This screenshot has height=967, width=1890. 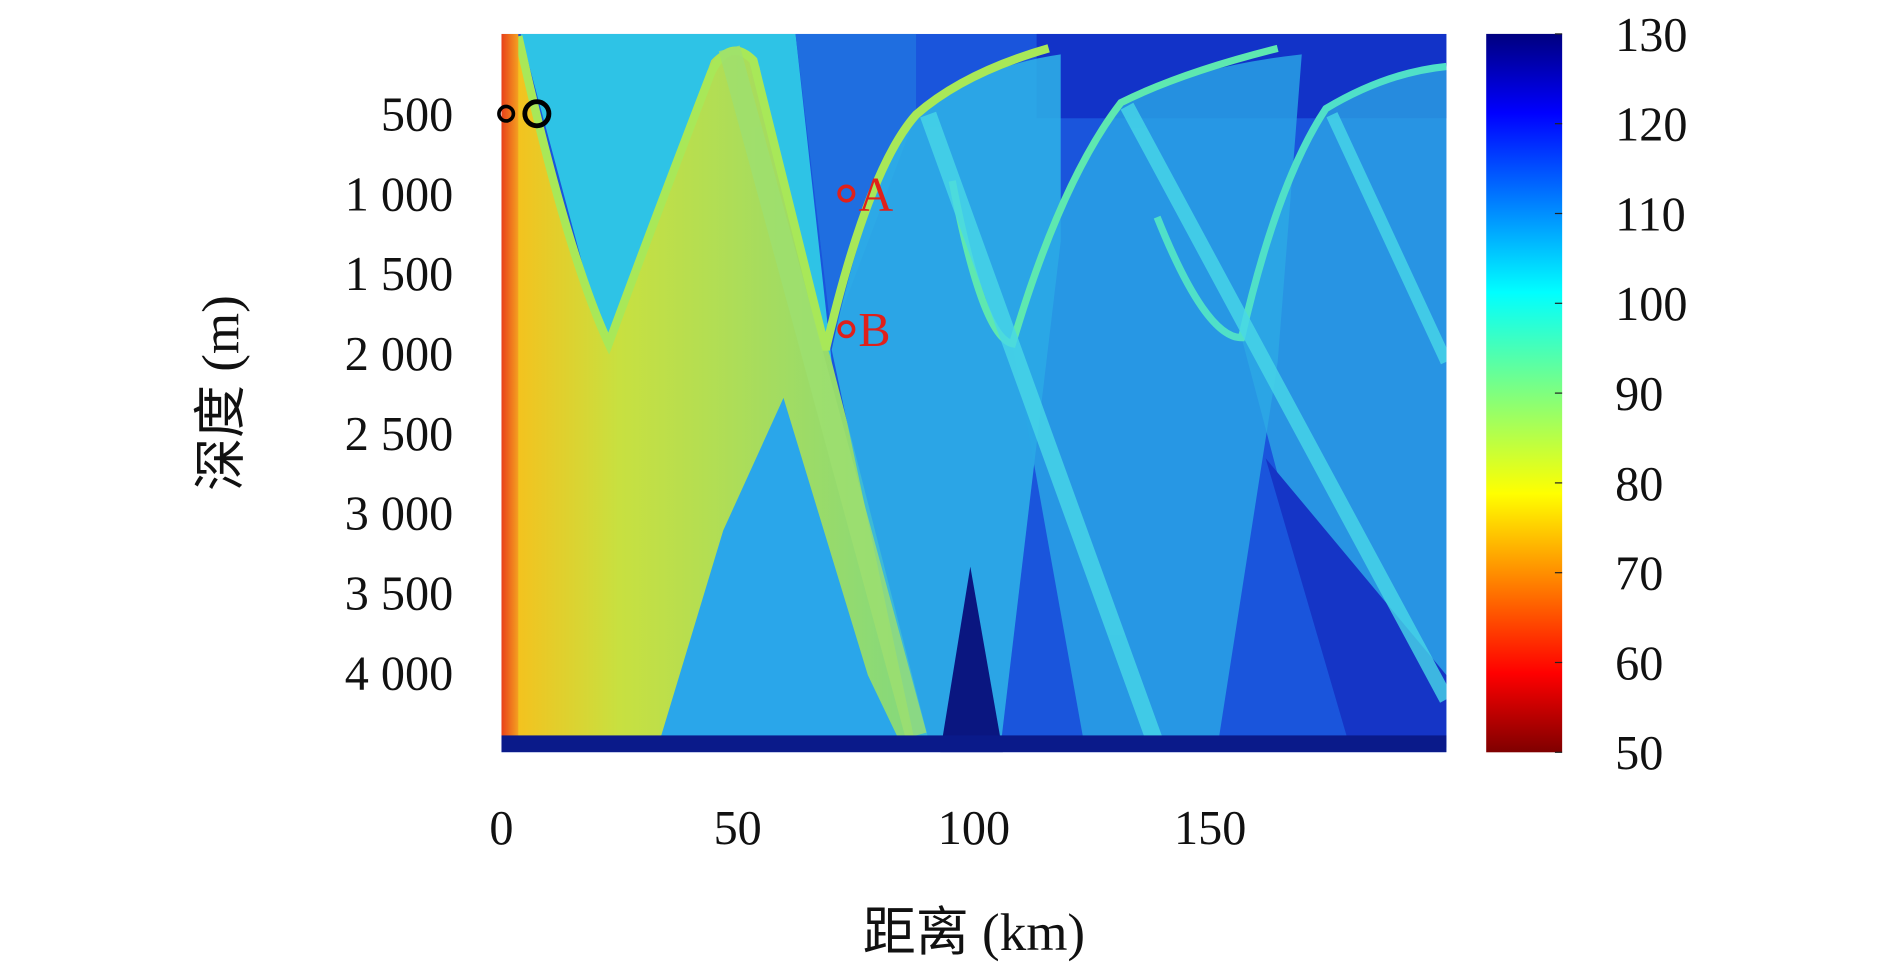 I want to click on receiver-marker-a, so click(x=846, y=193).